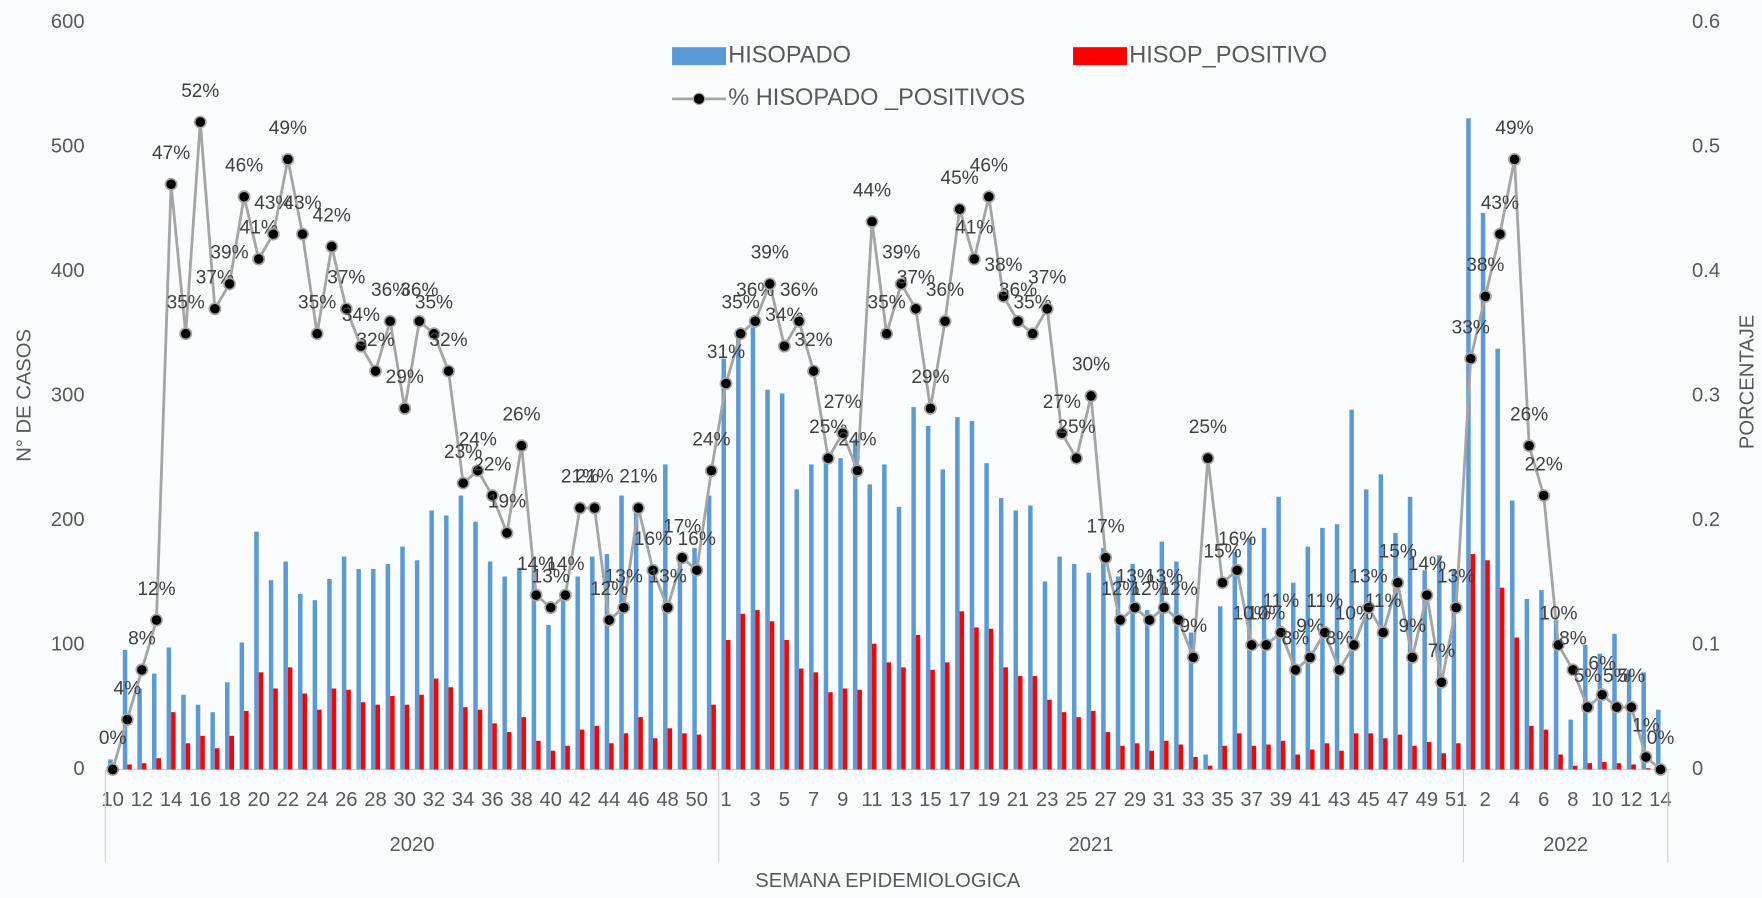 The image size is (1762, 898). Describe the element at coordinates (1339, 800) in the screenshot. I see `x-tick-label: 43` at that location.